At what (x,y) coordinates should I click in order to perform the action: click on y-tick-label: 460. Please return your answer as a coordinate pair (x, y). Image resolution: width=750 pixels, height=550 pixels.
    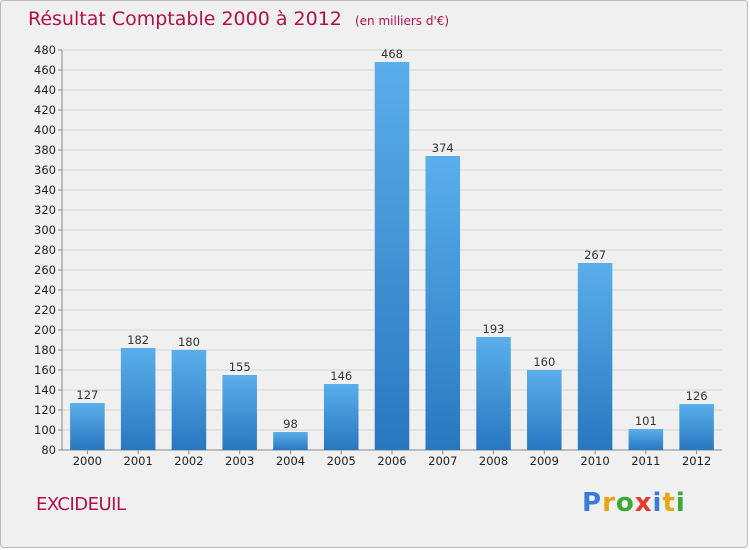
    Looking at the image, I should click on (45, 70).